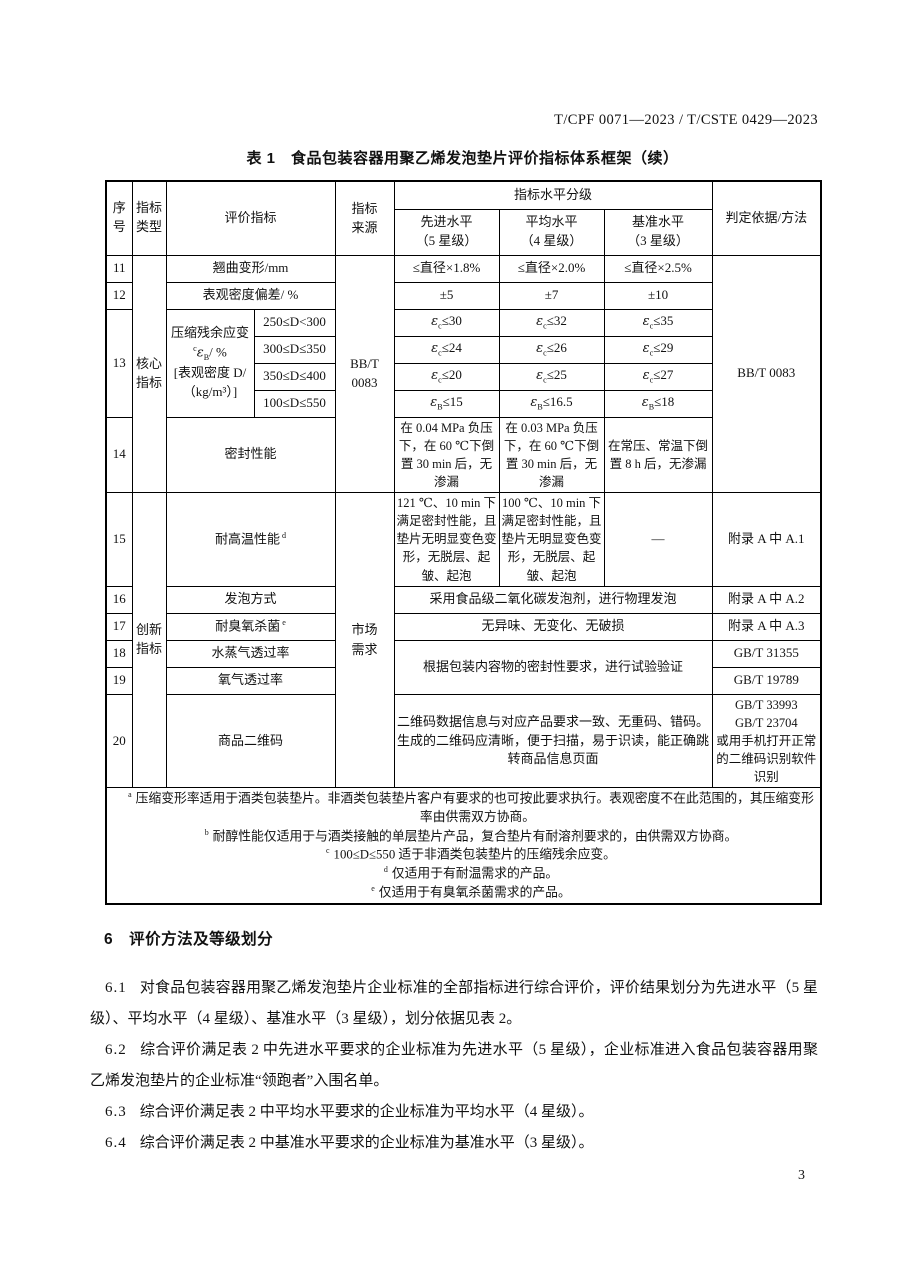 This screenshot has height=1274, width=900. I want to click on header-type: 指标类型, so click(149, 218).